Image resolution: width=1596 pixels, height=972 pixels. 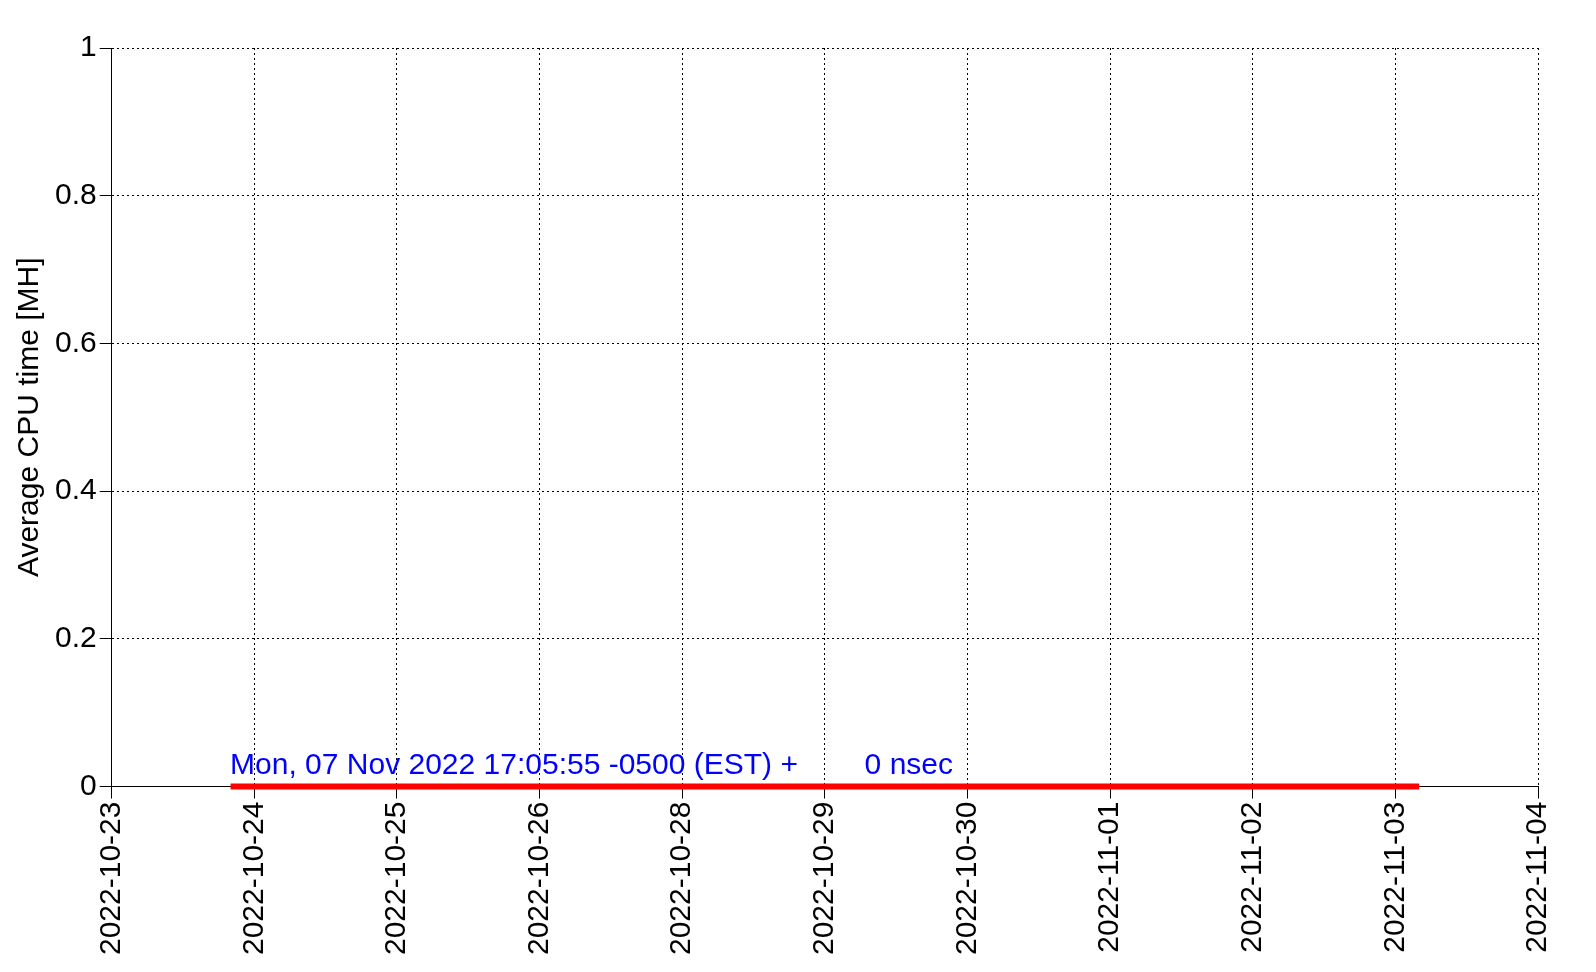 What do you see at coordinates (88, 46) in the screenshot?
I see `y-tick-label: 1` at bounding box center [88, 46].